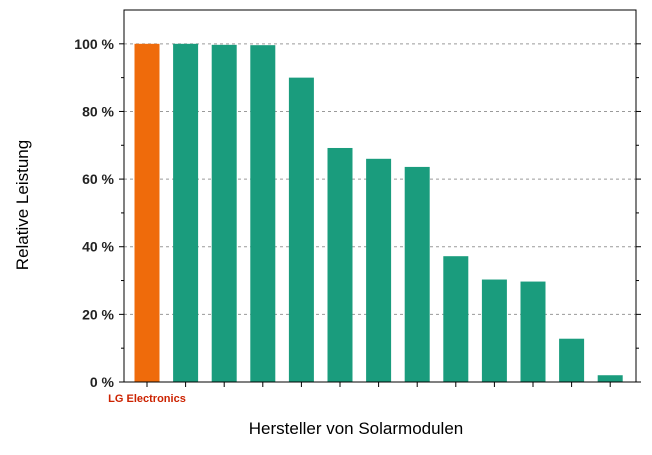  What do you see at coordinates (94, 44) in the screenshot?
I see `y-tick-label: 100 %` at bounding box center [94, 44].